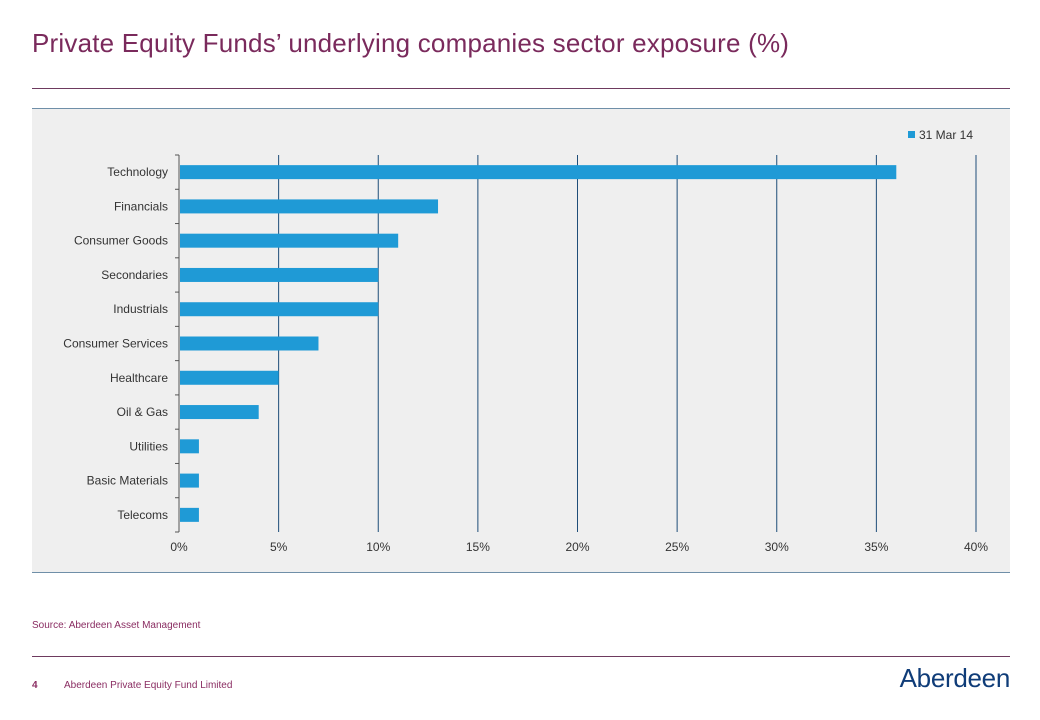  Describe the element at coordinates (148, 446) in the screenshot. I see `category-label: Utilities` at that location.